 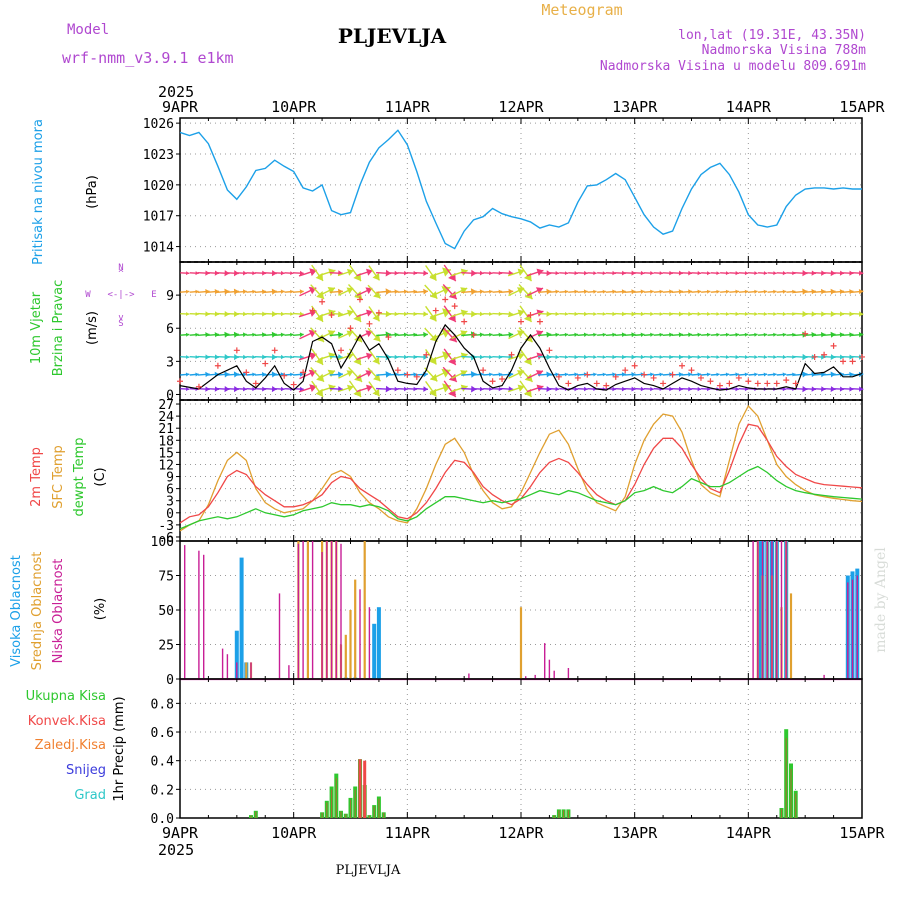 What do you see at coordinates (176, 850) in the screenshot?
I see `year-bottom: 2025` at bounding box center [176, 850].